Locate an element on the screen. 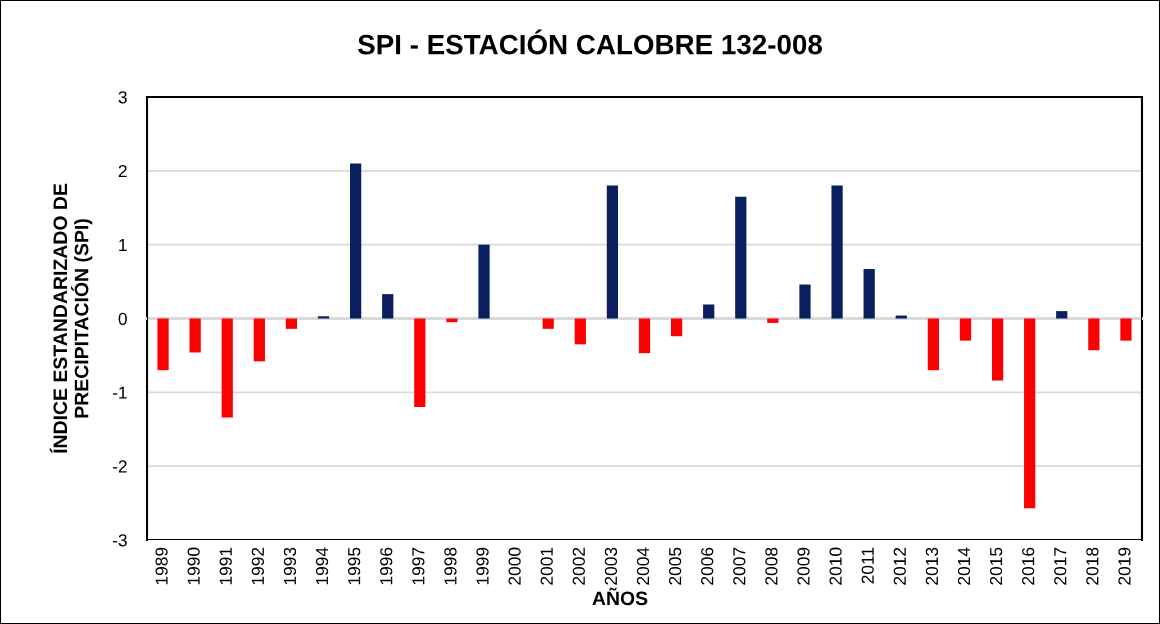 The width and height of the screenshot is (1160, 624). x-tick-label: 2009 is located at coordinates (803, 566).